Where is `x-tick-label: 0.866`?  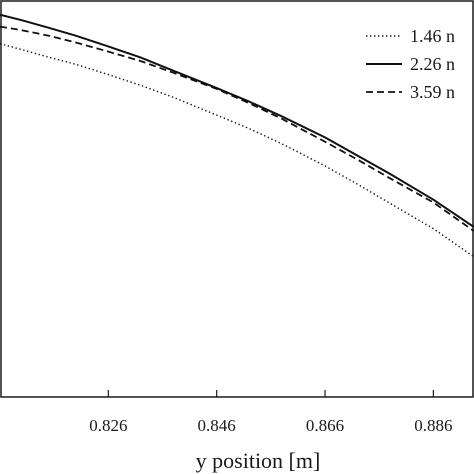 x-tick-label: 0.866 is located at coordinates (325, 425).